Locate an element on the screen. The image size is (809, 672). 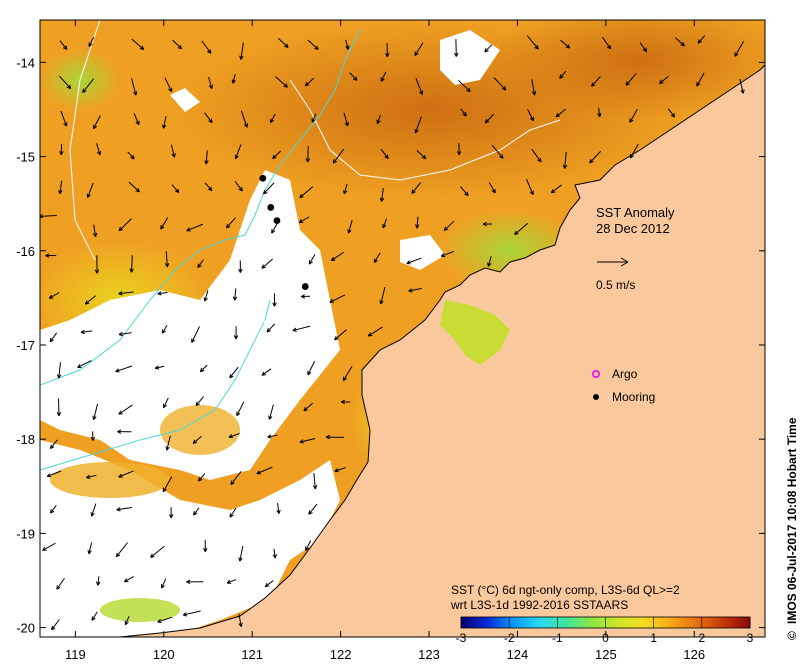
lat-tick-label: -18 is located at coordinates (25, 439).